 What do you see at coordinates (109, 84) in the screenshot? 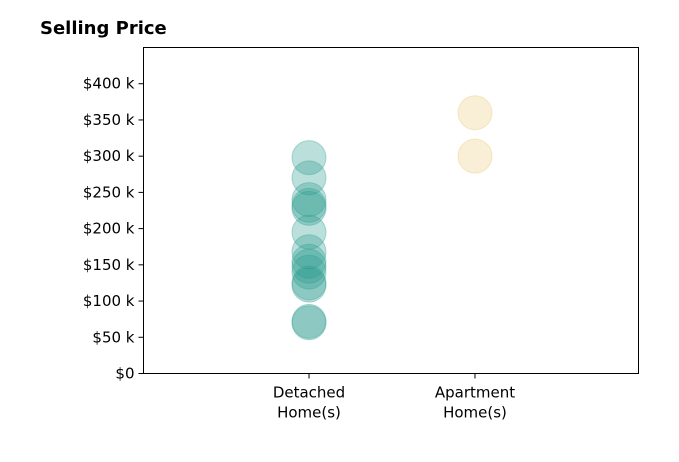
I see `y-tick-label: $400 k` at bounding box center [109, 84].